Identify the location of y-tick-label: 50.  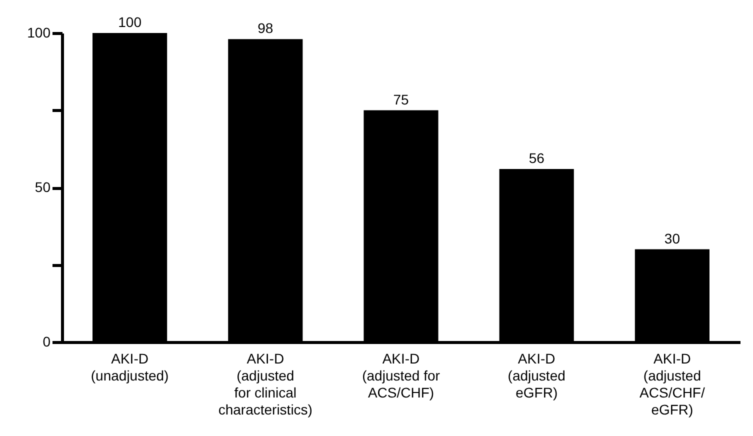
(42, 187).